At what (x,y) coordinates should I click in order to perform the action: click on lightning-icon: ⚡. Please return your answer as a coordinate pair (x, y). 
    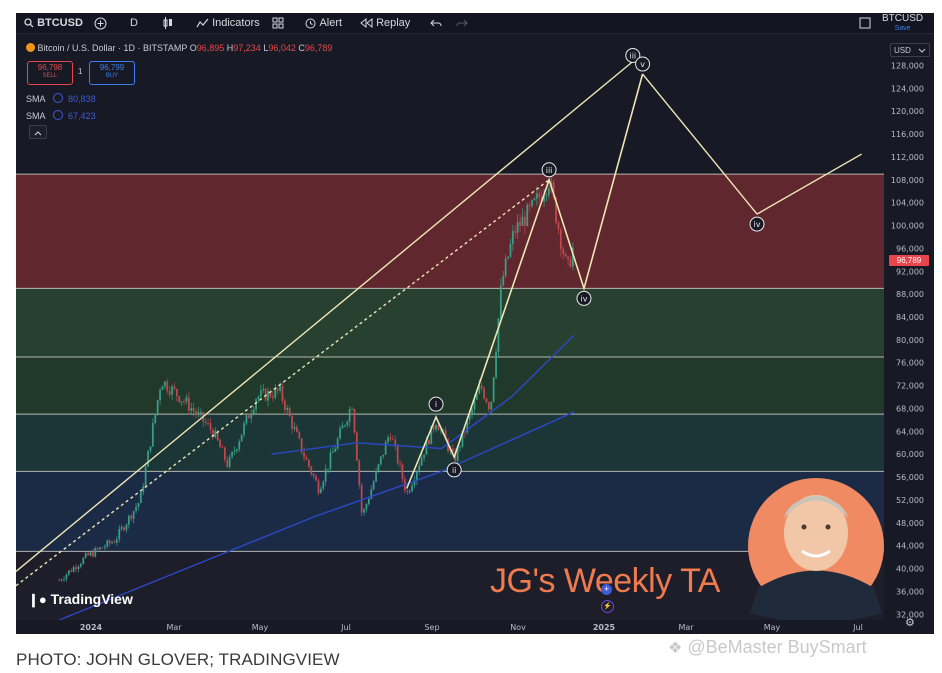
    Looking at the image, I should click on (607, 606).